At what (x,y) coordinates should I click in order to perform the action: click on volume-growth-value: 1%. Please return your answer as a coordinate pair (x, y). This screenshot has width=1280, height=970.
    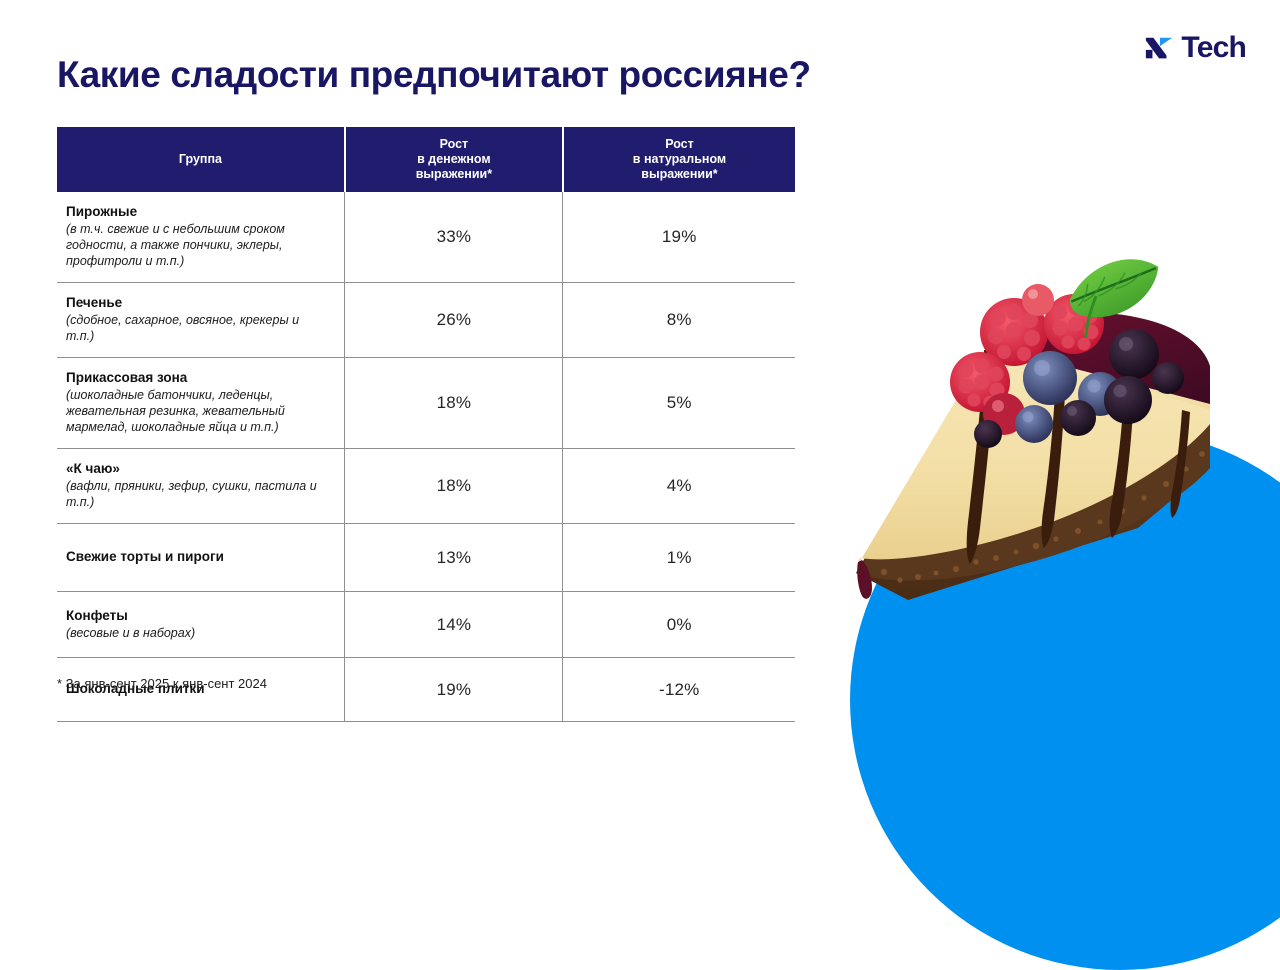
    Looking at the image, I should click on (678, 557).